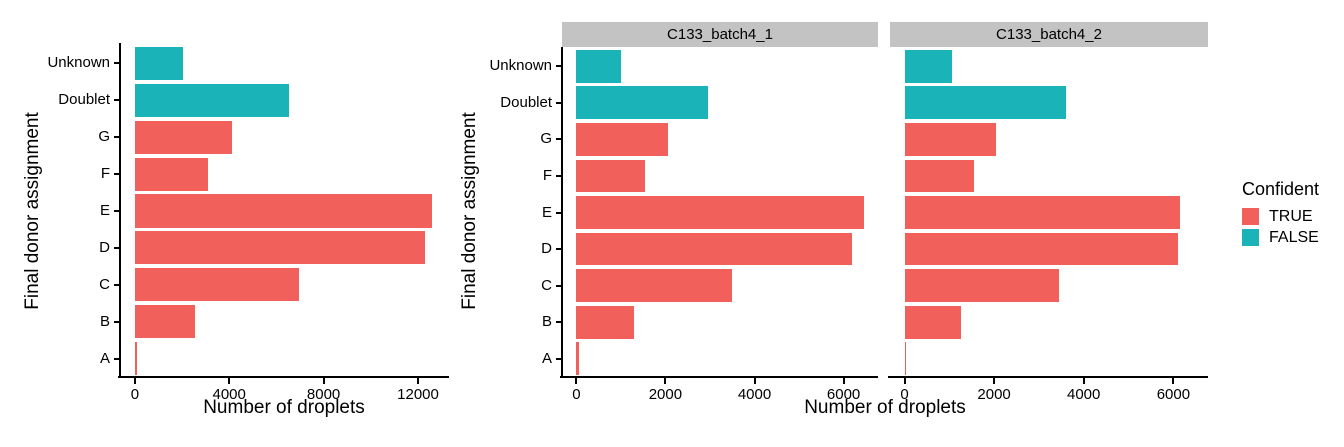 The width and height of the screenshot is (1344, 447). Describe the element at coordinates (654, 286) in the screenshot. I see `fig2p1-bar-c` at that location.